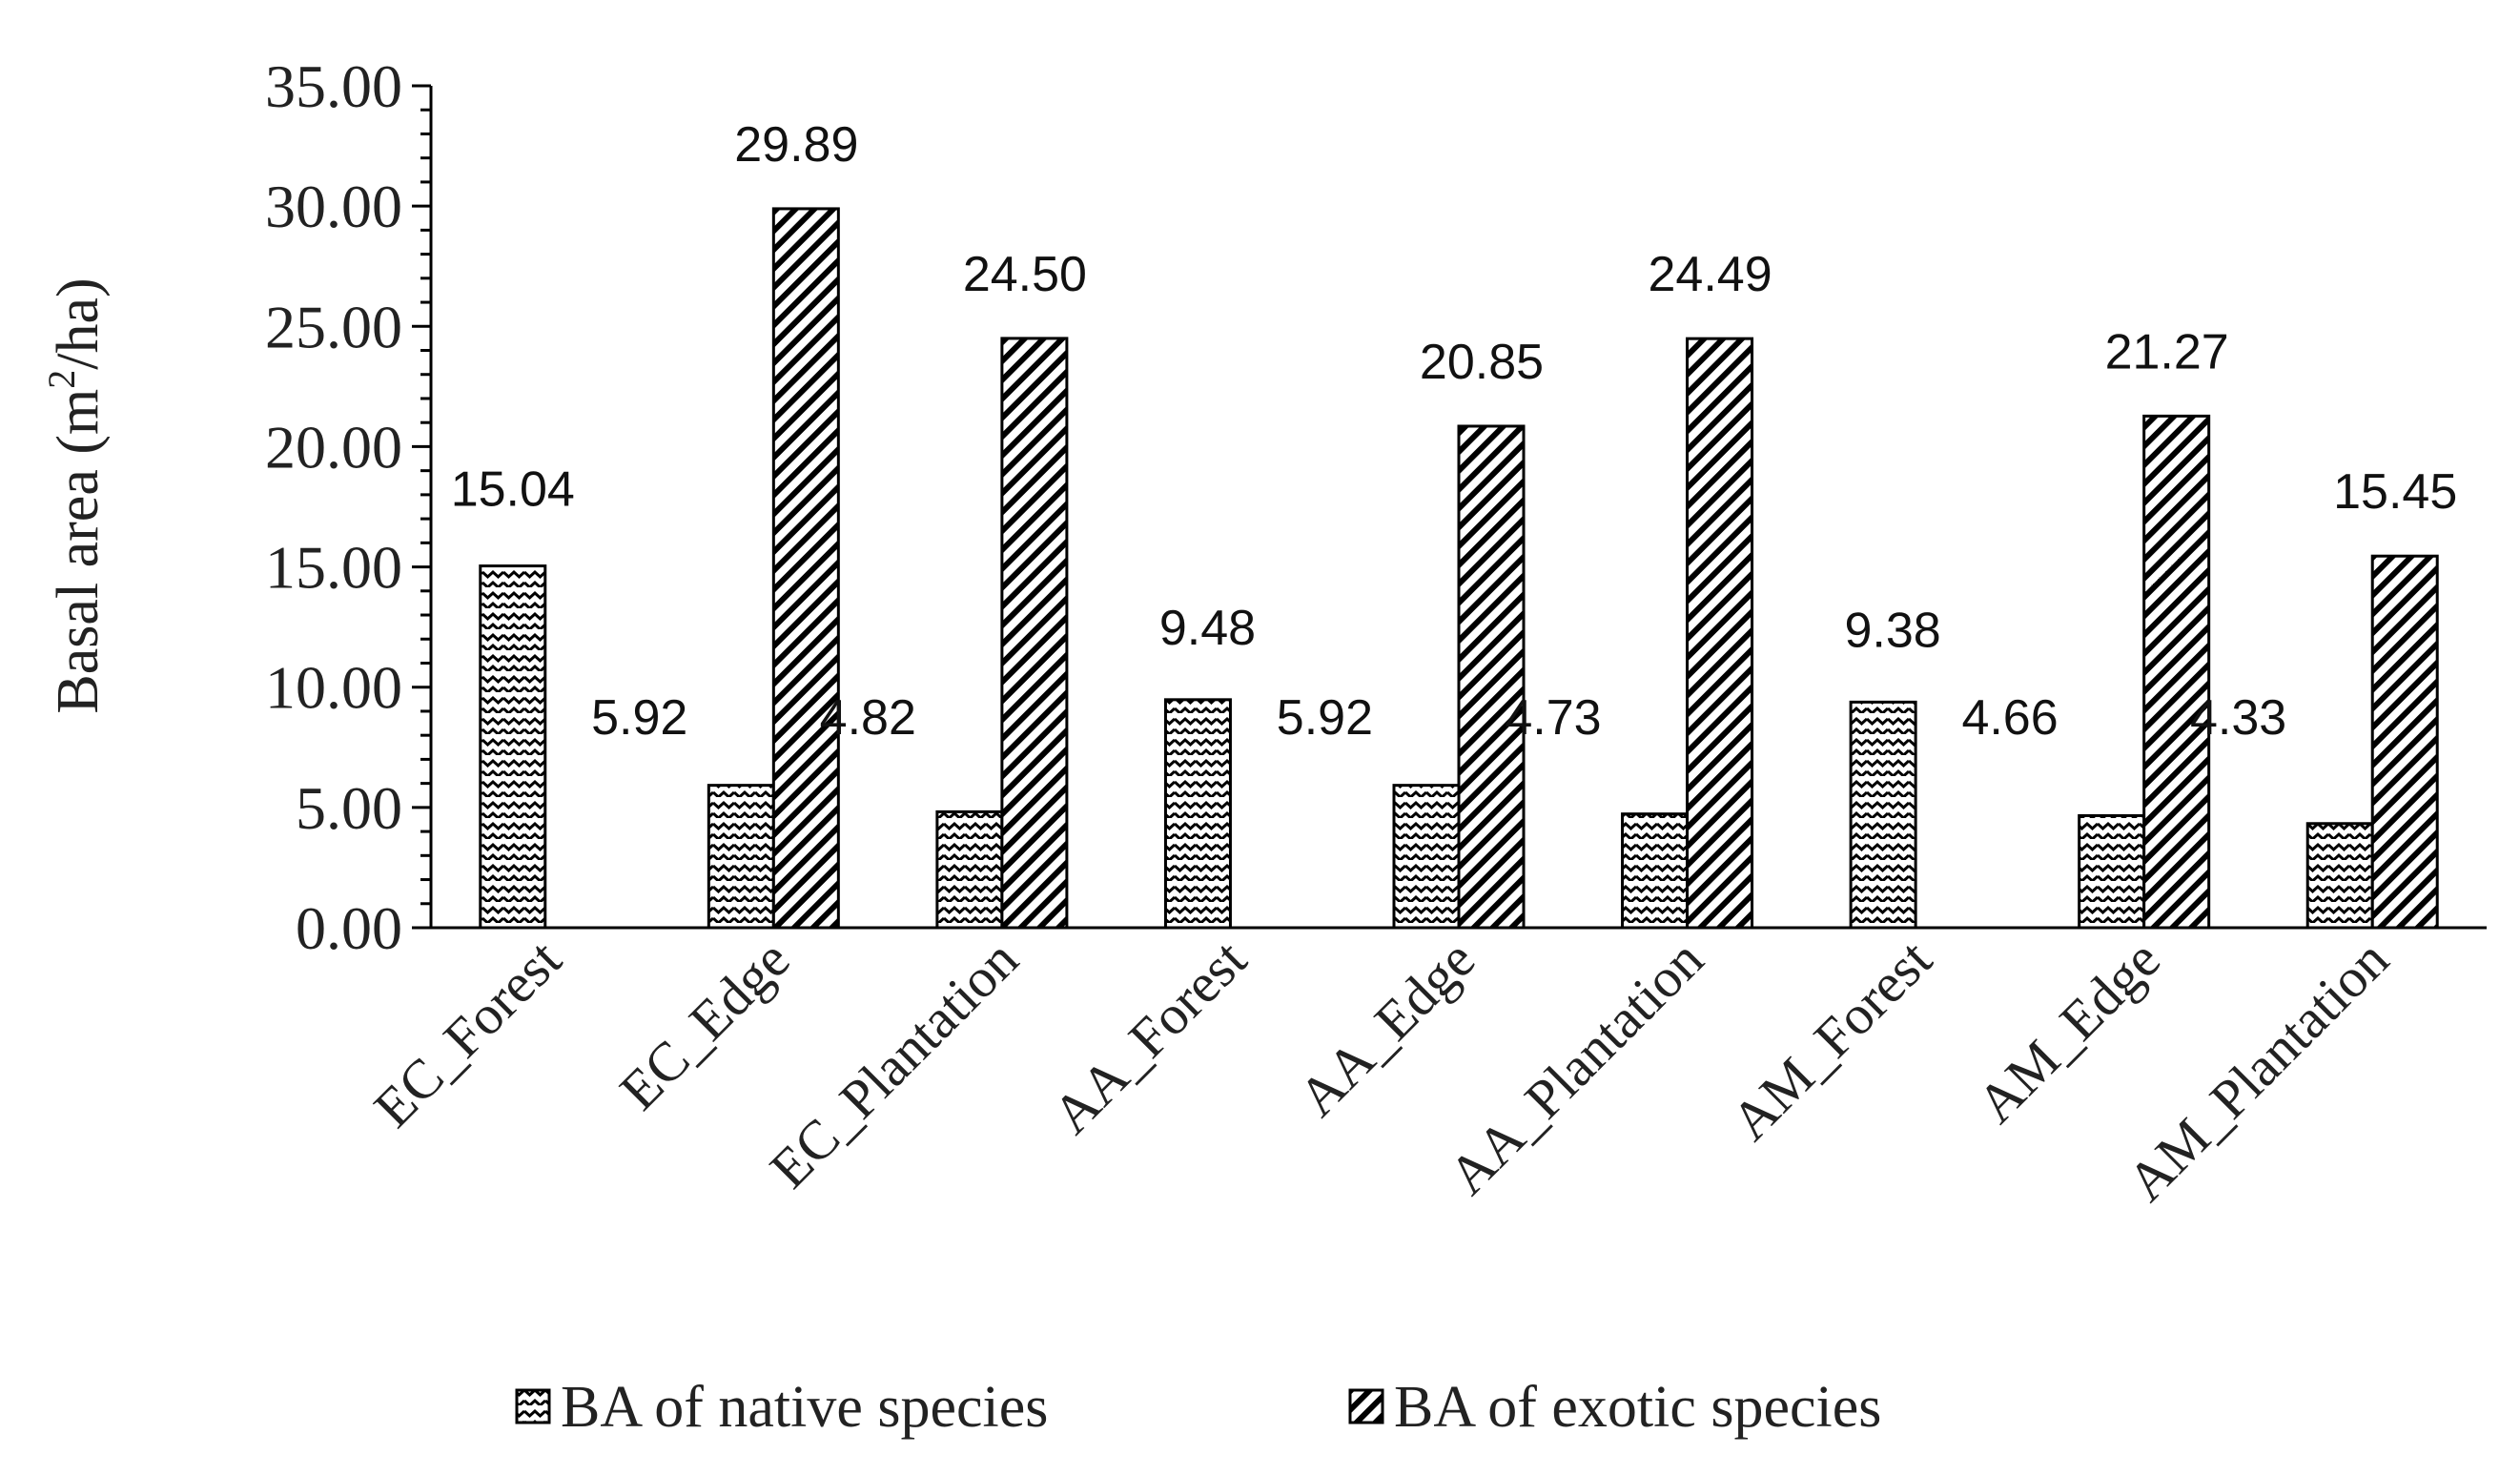 This screenshot has width=2520, height=1475. What do you see at coordinates (333, 86) in the screenshot?
I see `y-tick-label: 35.00` at bounding box center [333, 86].